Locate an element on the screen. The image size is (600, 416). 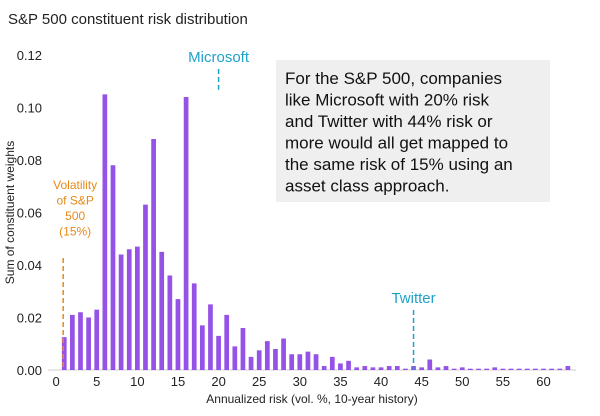
y-tick-label: 0.04 is located at coordinates (29, 265).